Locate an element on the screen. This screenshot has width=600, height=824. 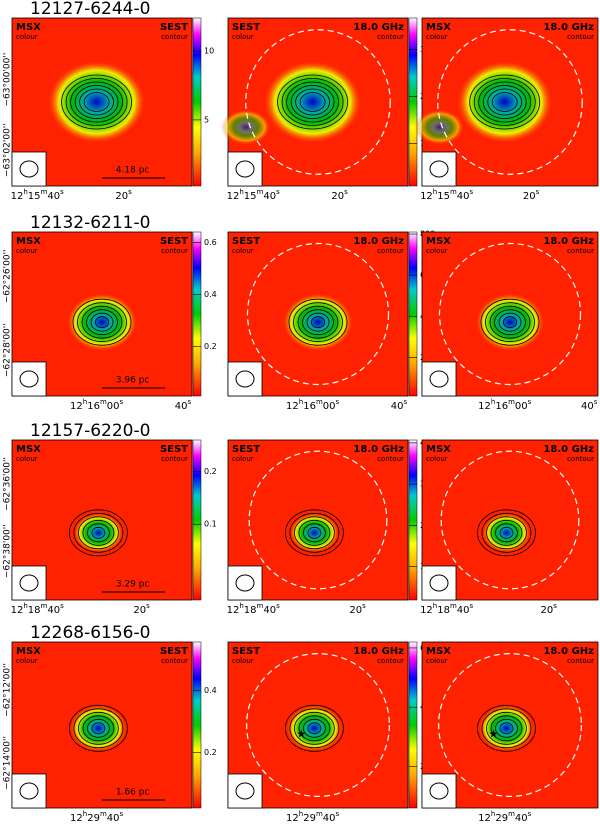
x-tick-part: 15 is located at coordinates (34, 196).